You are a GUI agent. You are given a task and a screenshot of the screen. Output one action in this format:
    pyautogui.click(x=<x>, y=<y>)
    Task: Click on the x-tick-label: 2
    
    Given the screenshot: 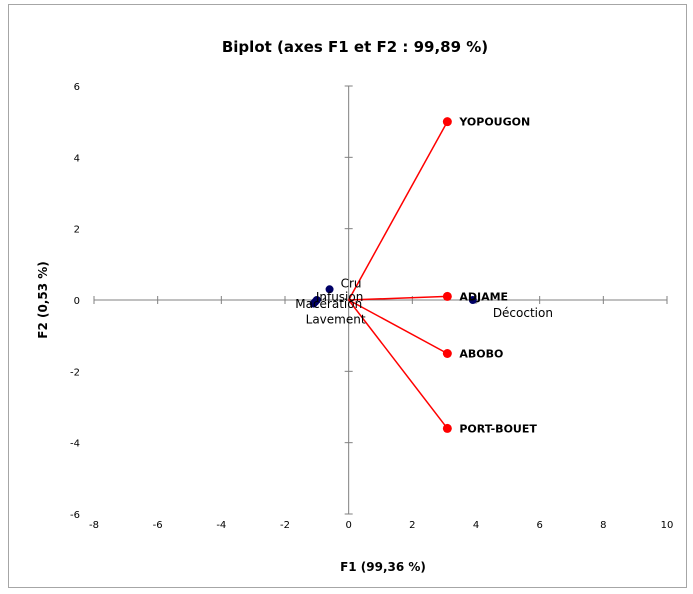 What is the action you would take?
    pyautogui.click(x=412, y=525)
    